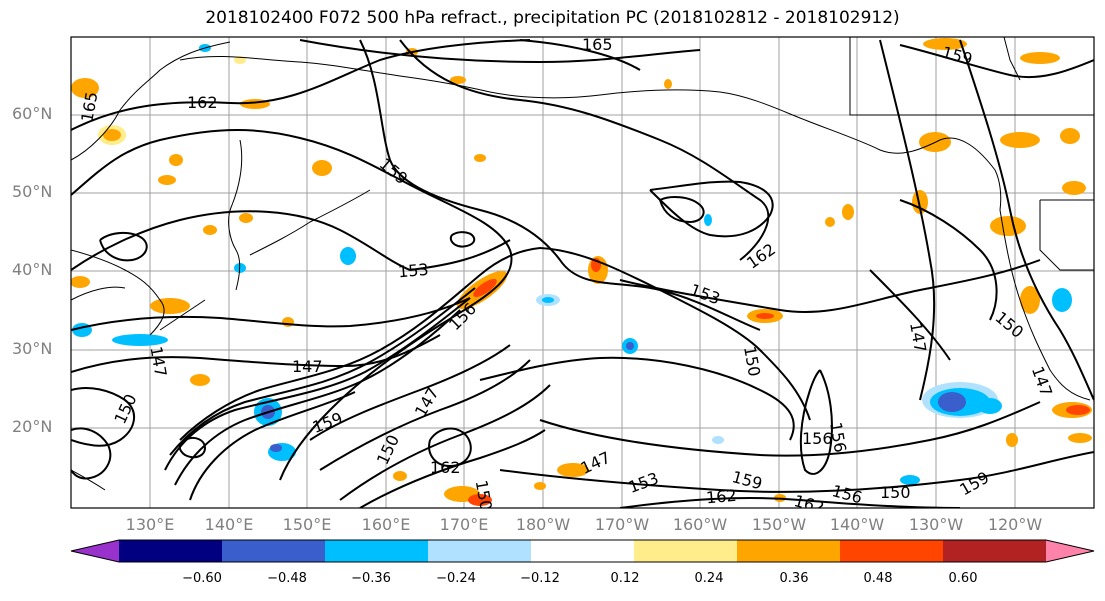 This screenshot has height=601, width=1105. Describe the element at coordinates (936, 524) in the screenshot. I see `lon-label-130w: 130°W` at that location.